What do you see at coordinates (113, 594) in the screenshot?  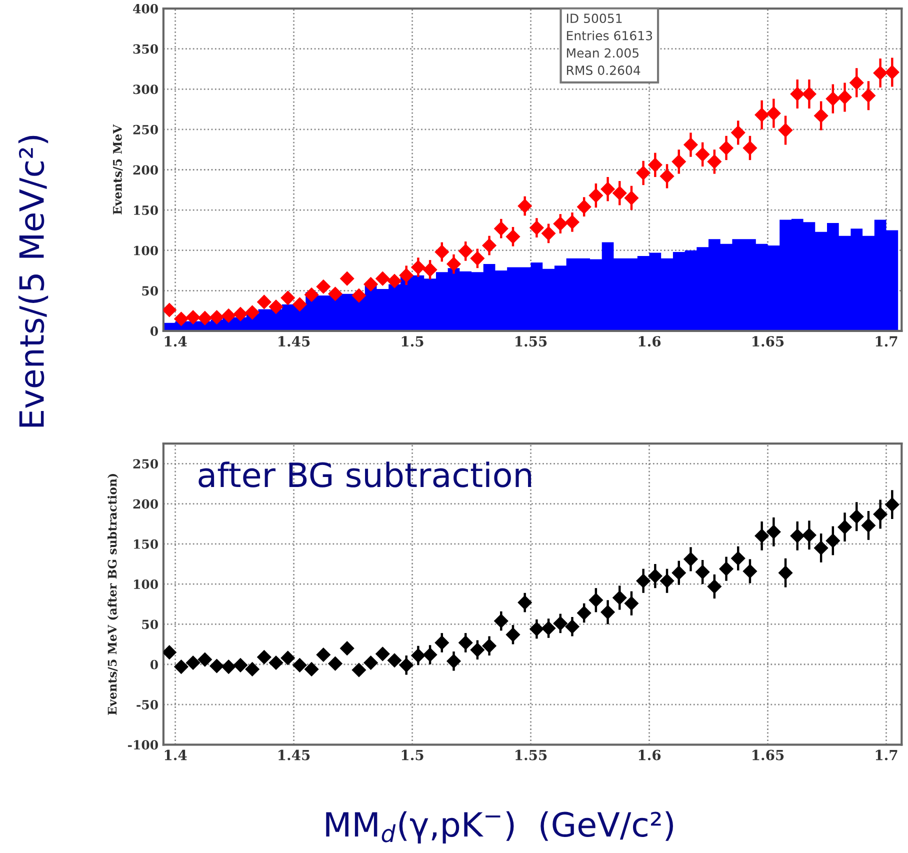 I see `y-axis-title: Events/5 MeV (after BG subtraction)` at bounding box center [113, 594].